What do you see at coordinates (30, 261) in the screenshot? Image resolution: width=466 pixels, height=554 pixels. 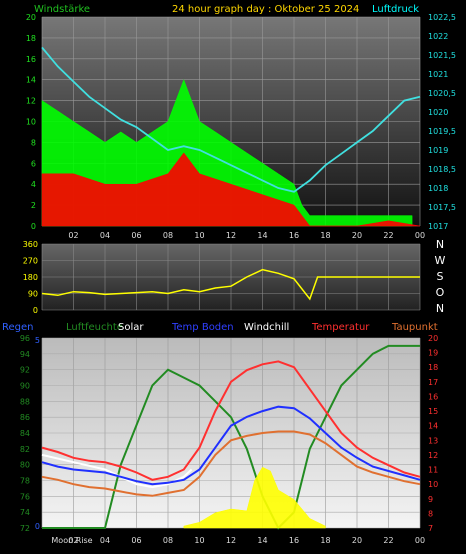 I see `direction-tick: 270` at bounding box center [30, 261].